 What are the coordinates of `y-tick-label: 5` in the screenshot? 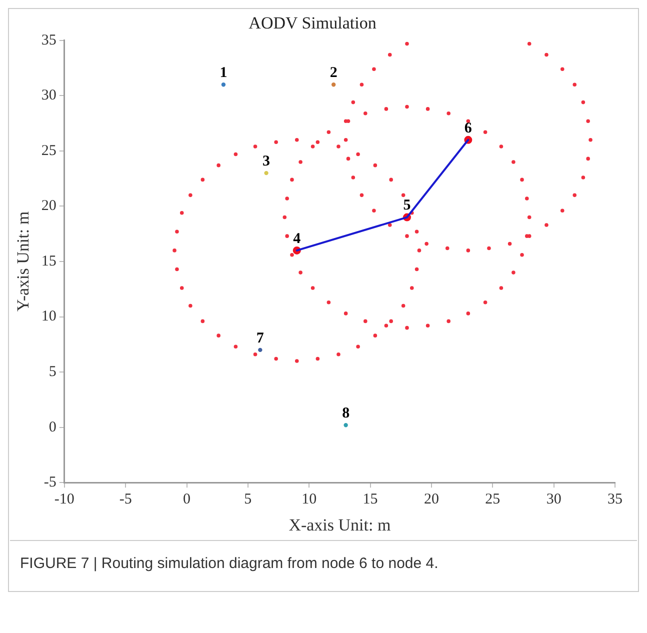 It's located at (52, 372).